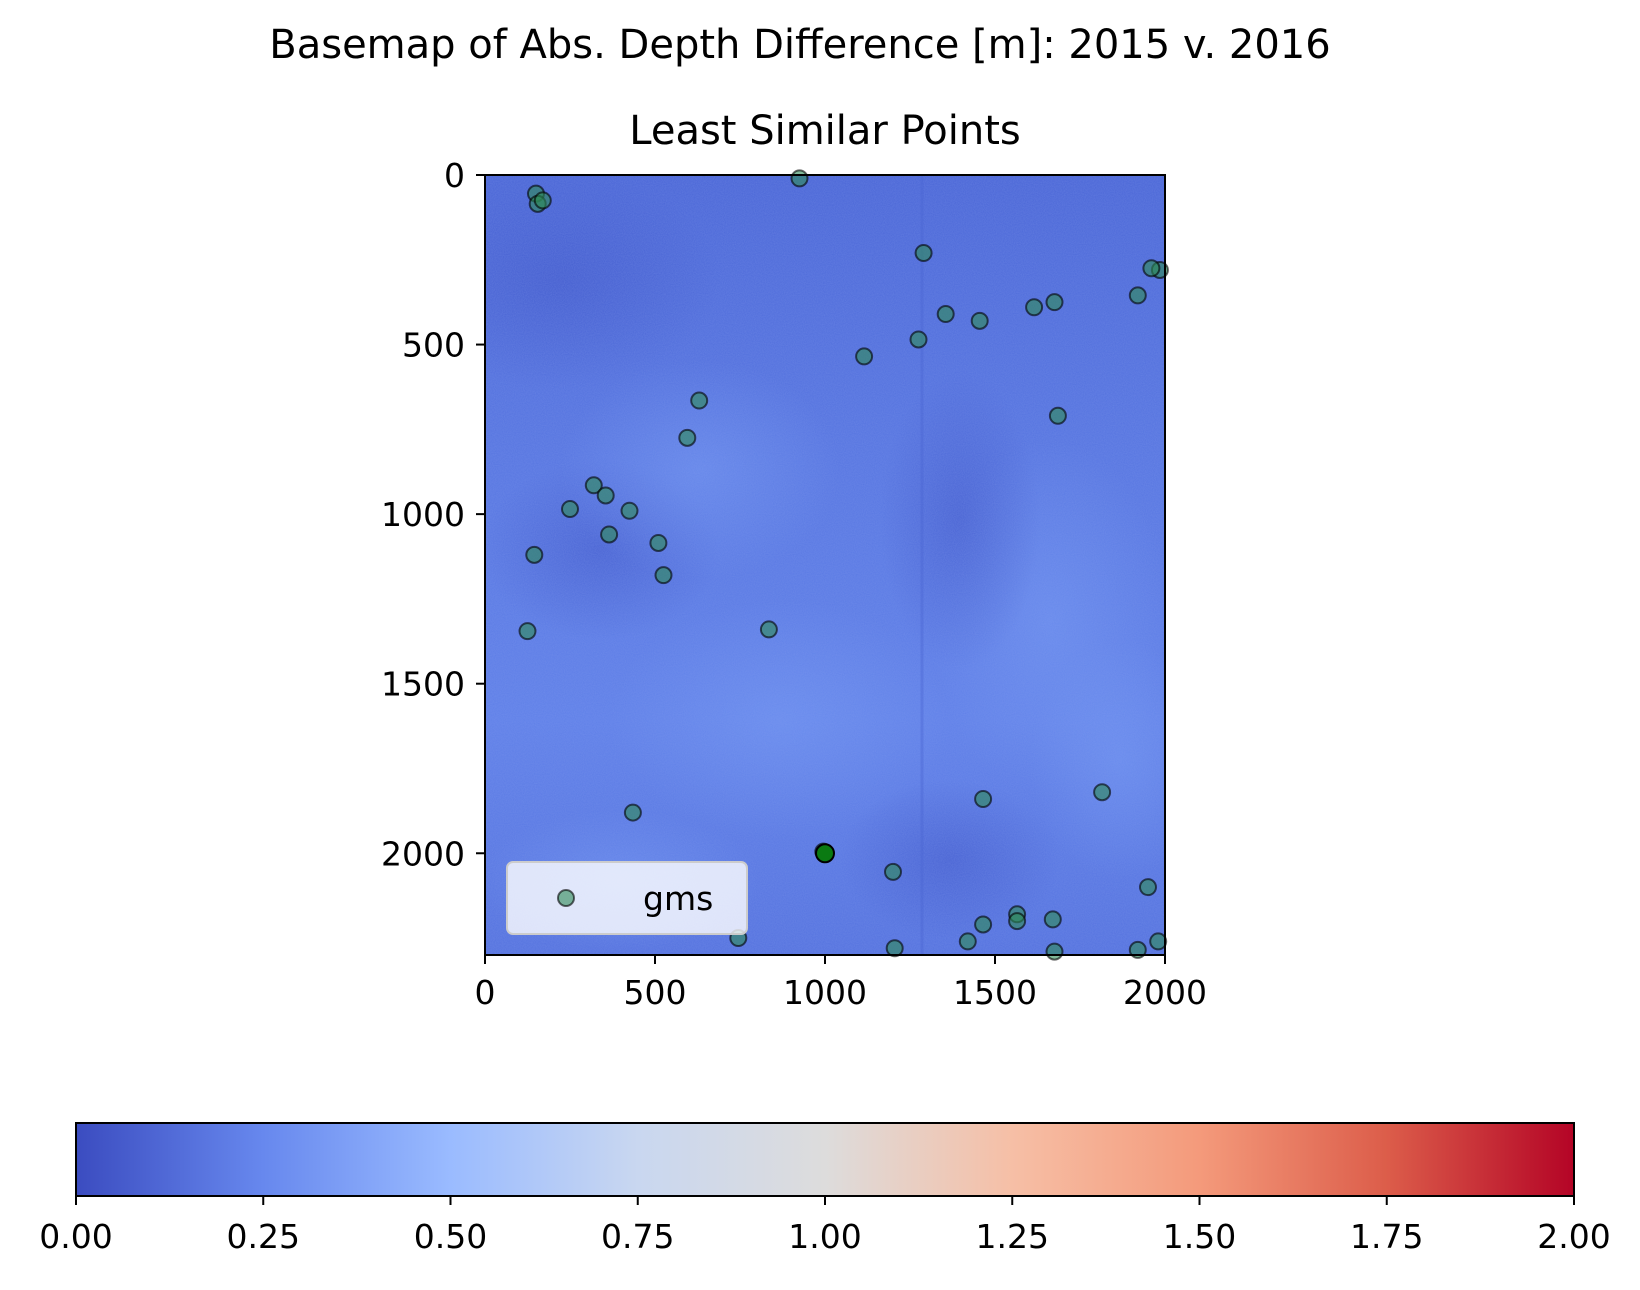  Describe the element at coordinates (1573, 1236) in the screenshot. I see `colorbar-tick-label: 2.00` at that location.